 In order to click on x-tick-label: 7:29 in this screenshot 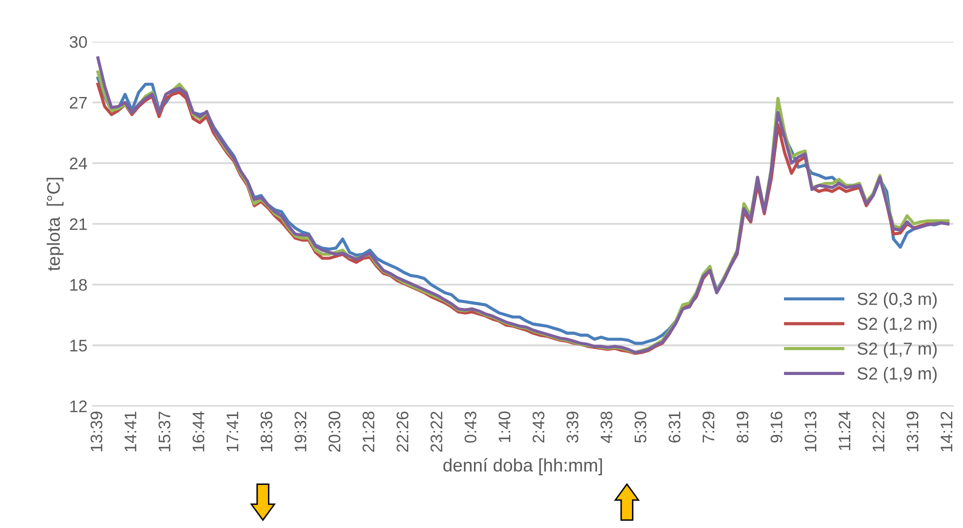, I will do `click(708, 427)`.